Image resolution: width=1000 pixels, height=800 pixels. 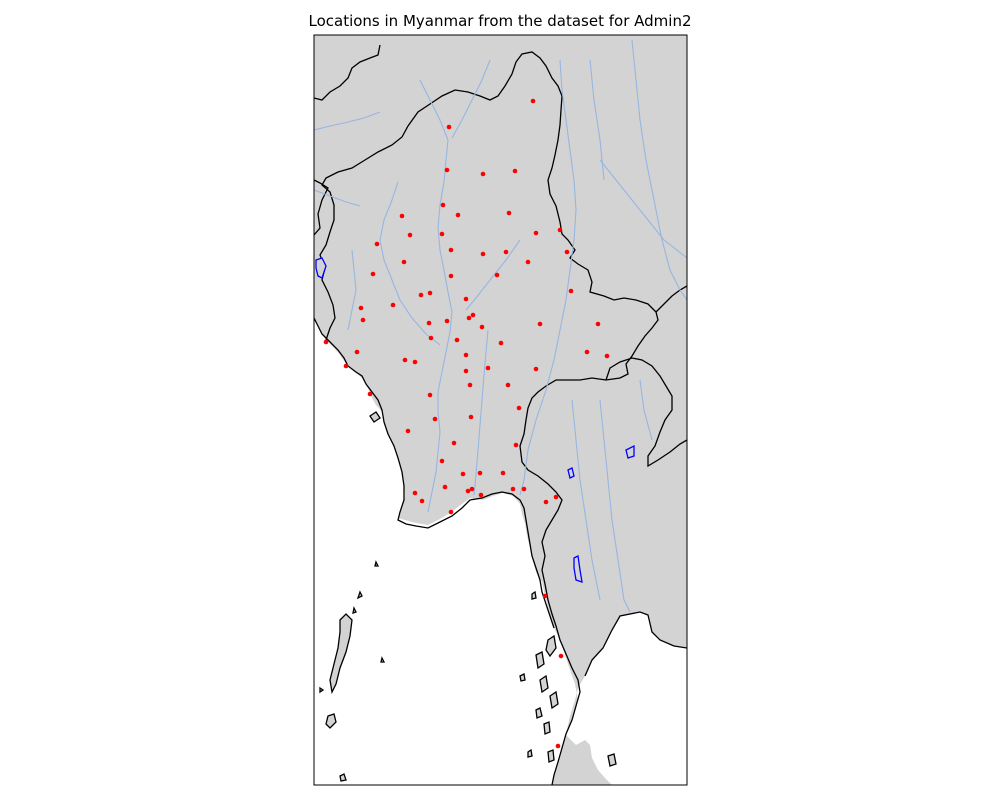 What do you see at coordinates (481, 412) in the screenshot?
I see `river-sittaung` at bounding box center [481, 412].